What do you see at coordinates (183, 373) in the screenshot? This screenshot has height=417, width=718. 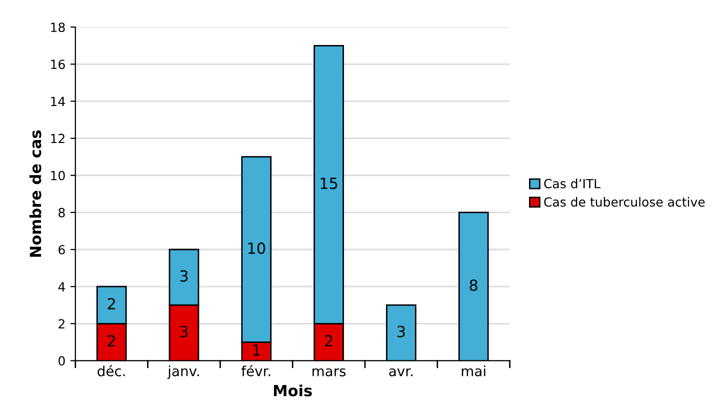 I see `x-tick-label: janv.` at bounding box center [183, 373].